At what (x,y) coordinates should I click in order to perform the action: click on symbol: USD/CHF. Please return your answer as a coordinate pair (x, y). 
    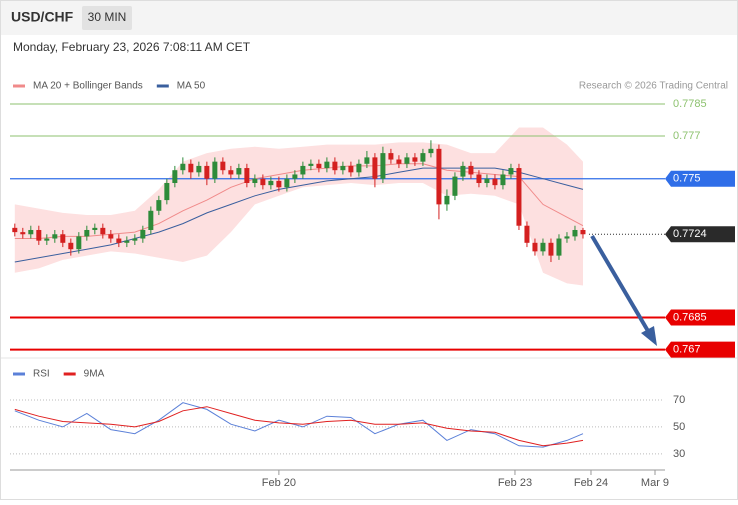
    Looking at the image, I should click on (42, 17).